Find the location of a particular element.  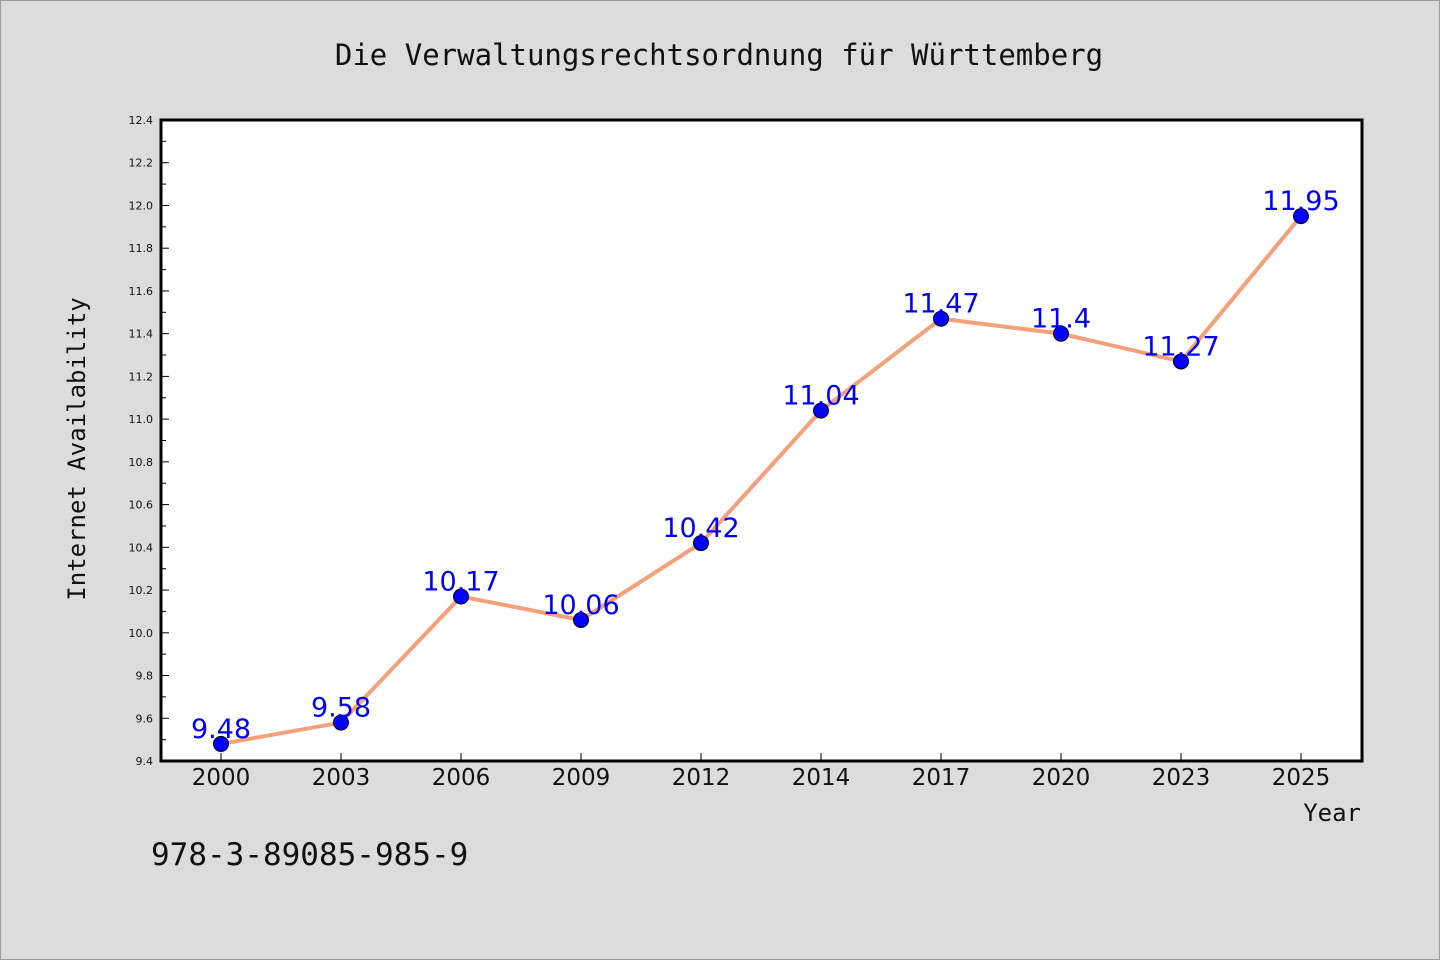

data-point-label: 11.95 is located at coordinates (1300, 201).